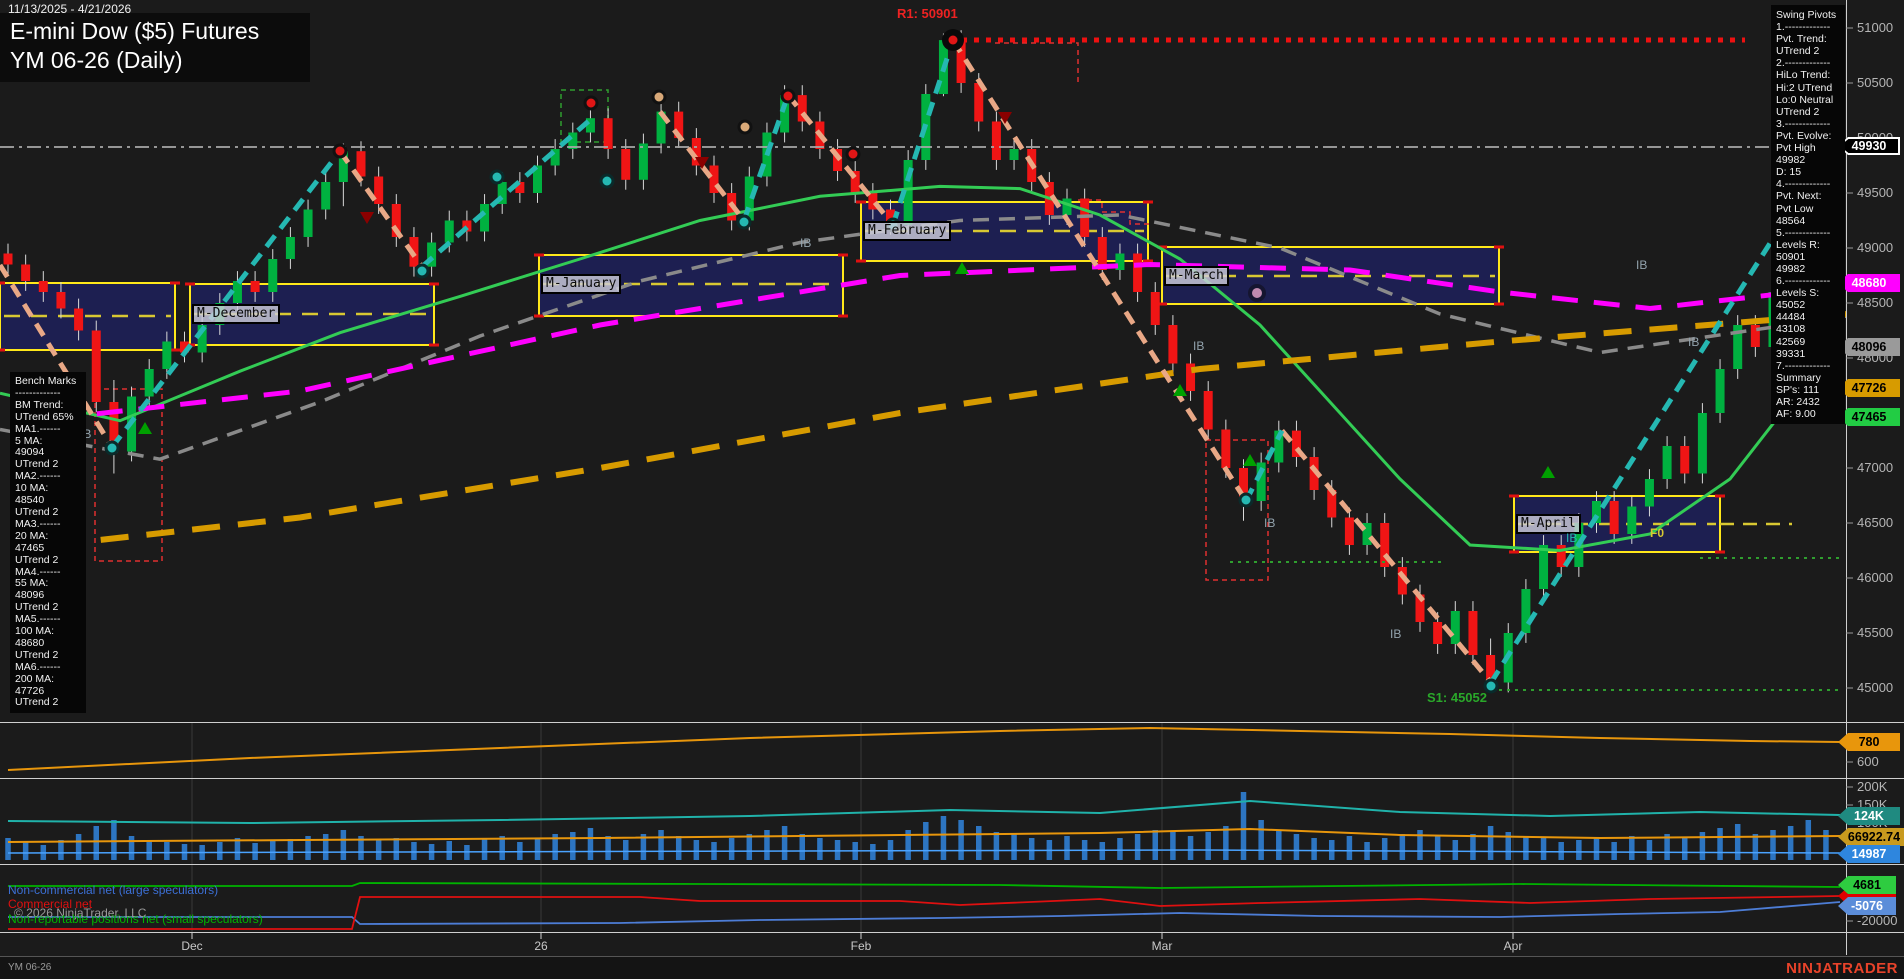  What do you see at coordinates (192, 946) in the screenshot?
I see `axis-time-tick: Dec` at bounding box center [192, 946].